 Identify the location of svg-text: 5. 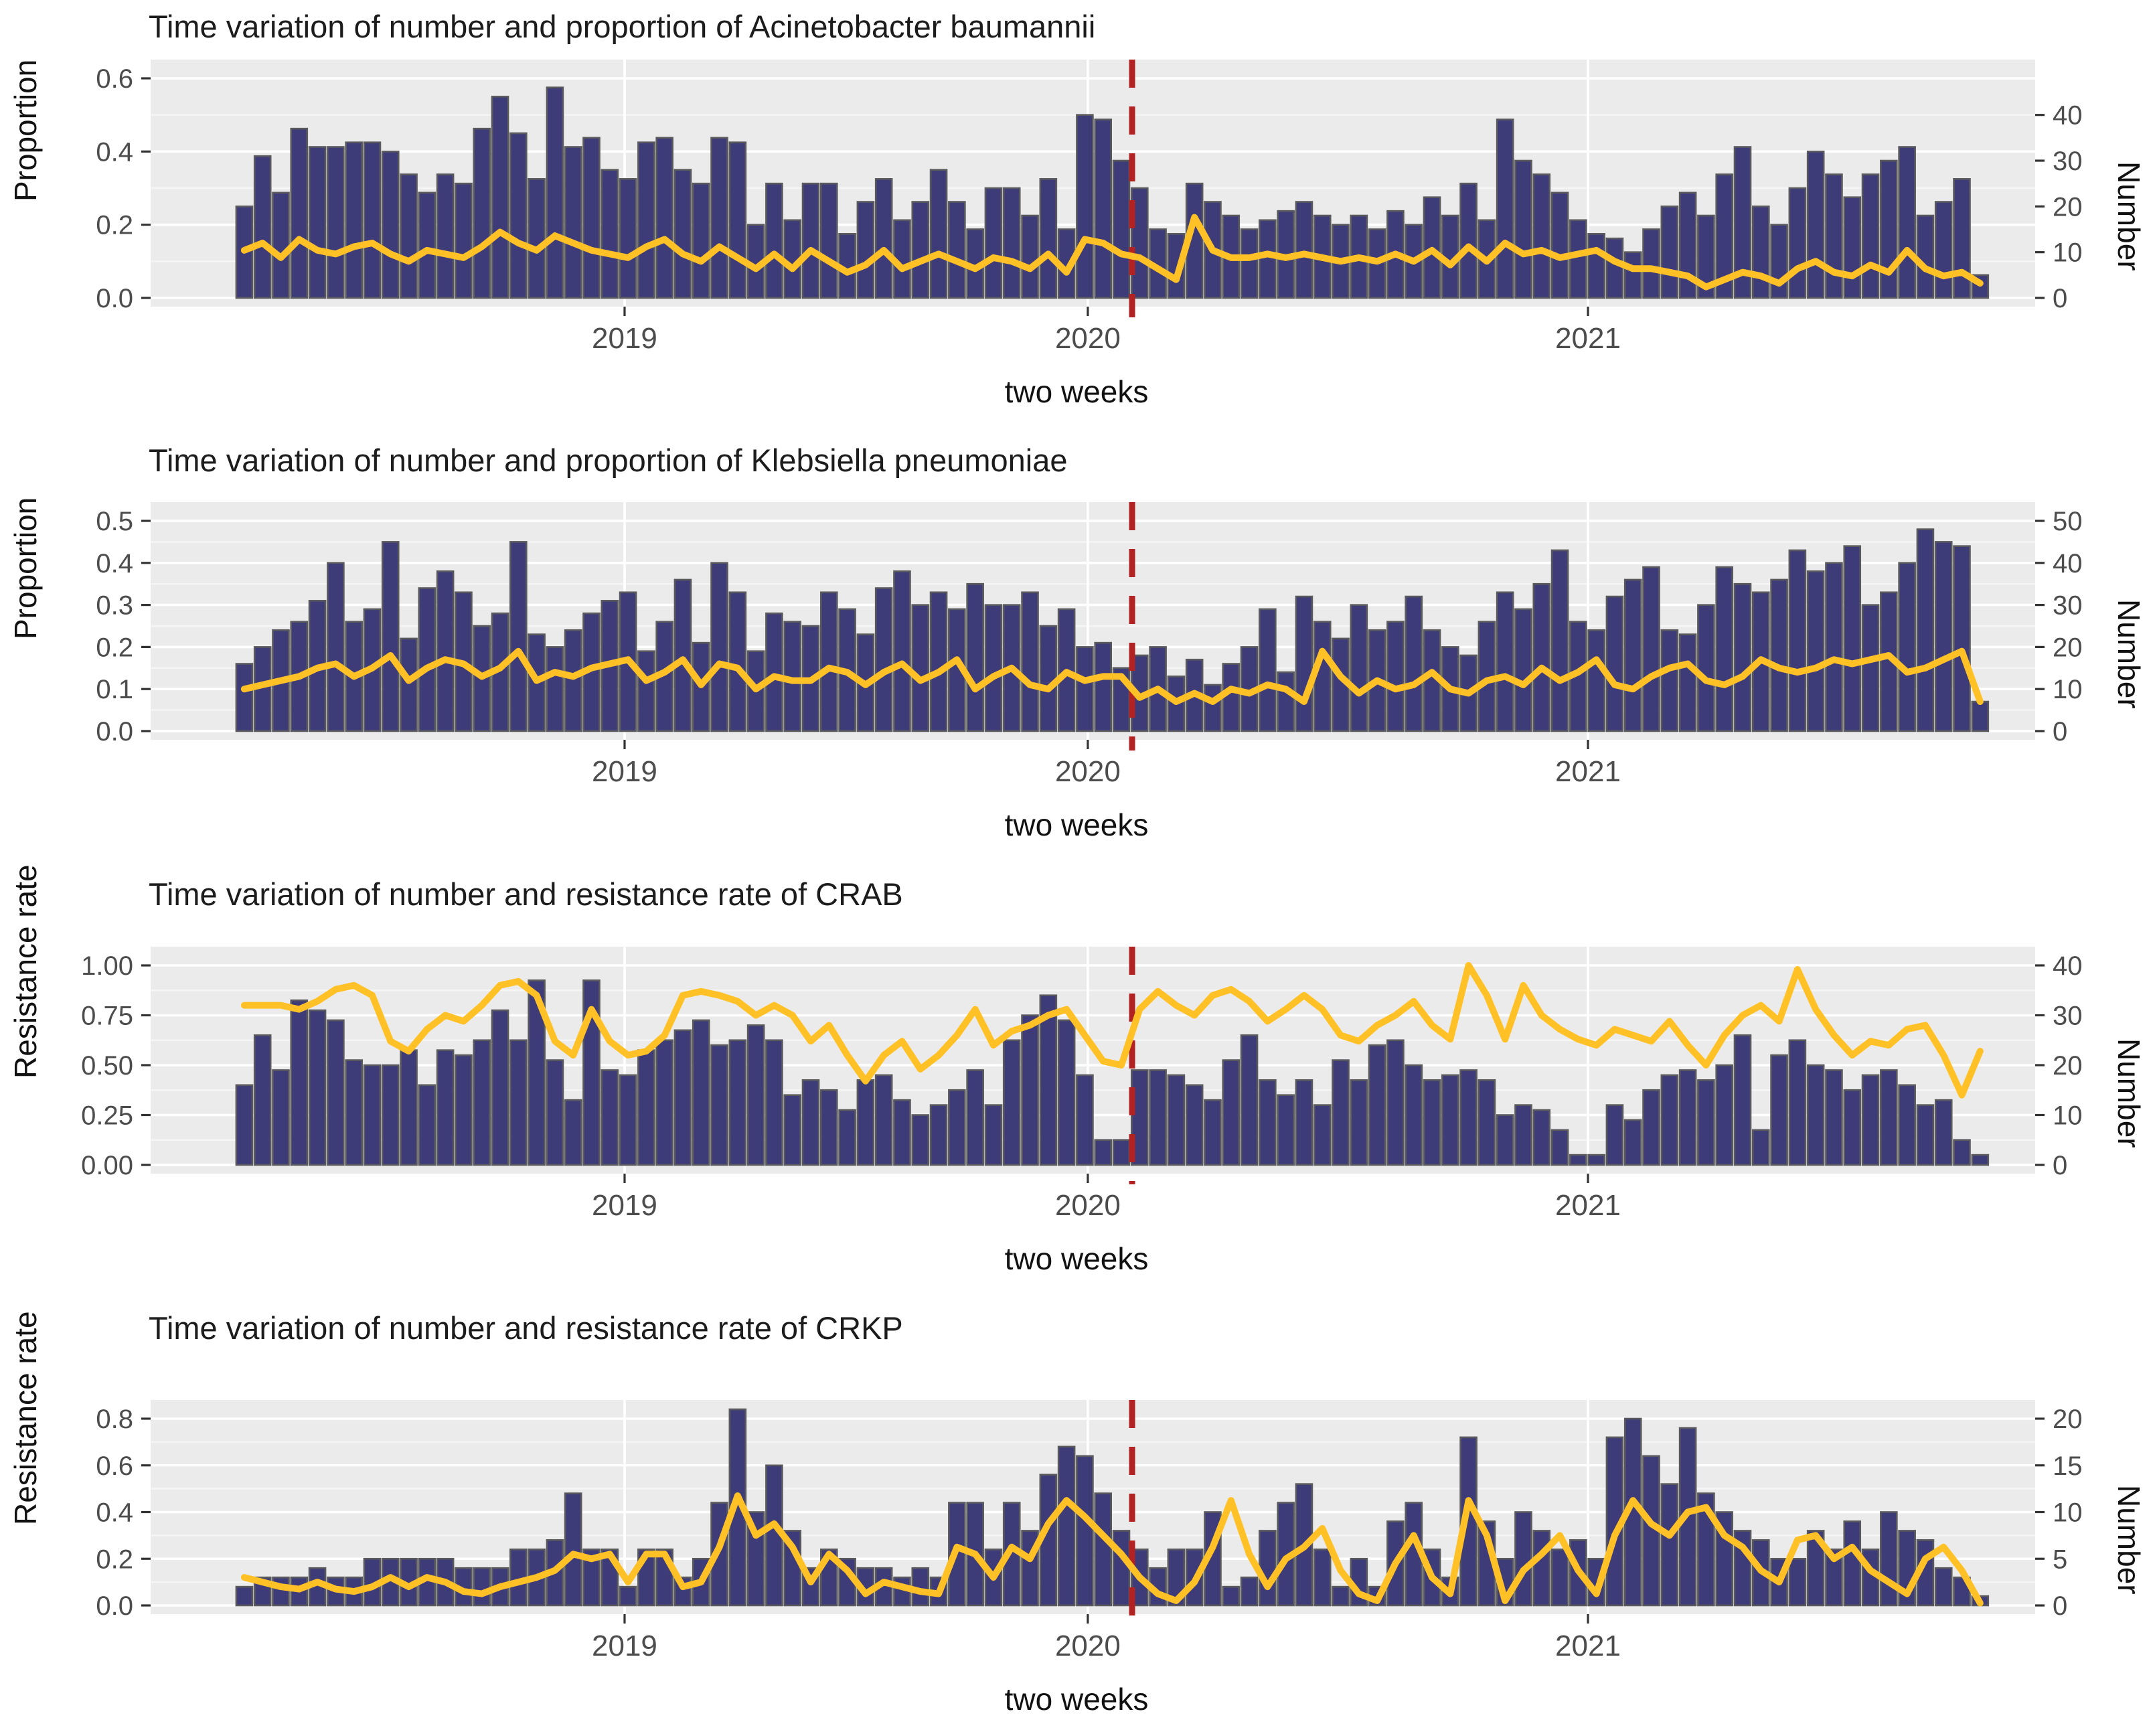
(2060, 1559).